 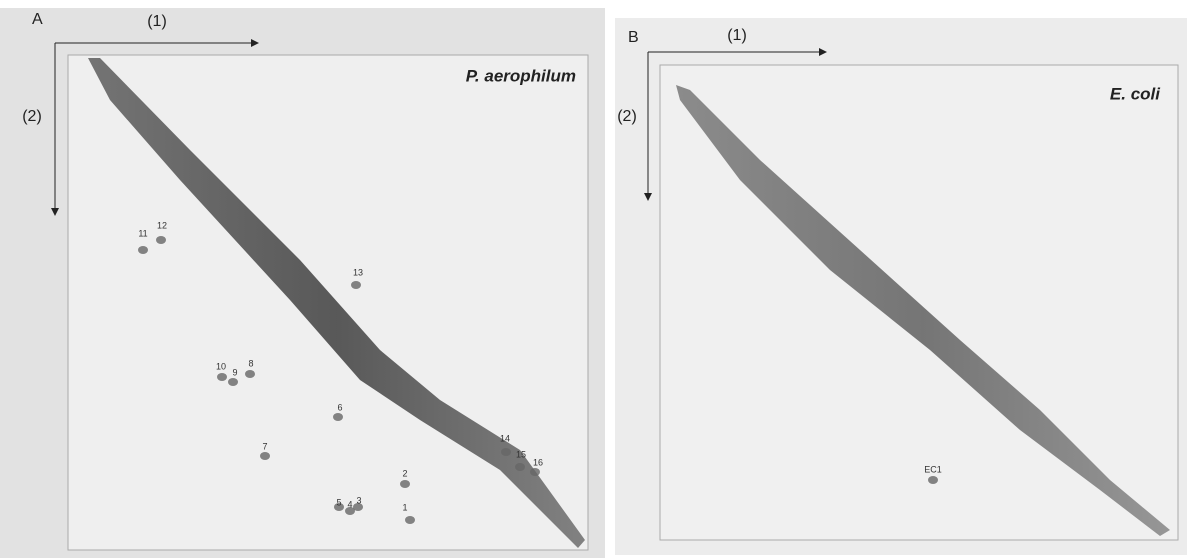 I want to click on panel-label: B, so click(x=633, y=37).